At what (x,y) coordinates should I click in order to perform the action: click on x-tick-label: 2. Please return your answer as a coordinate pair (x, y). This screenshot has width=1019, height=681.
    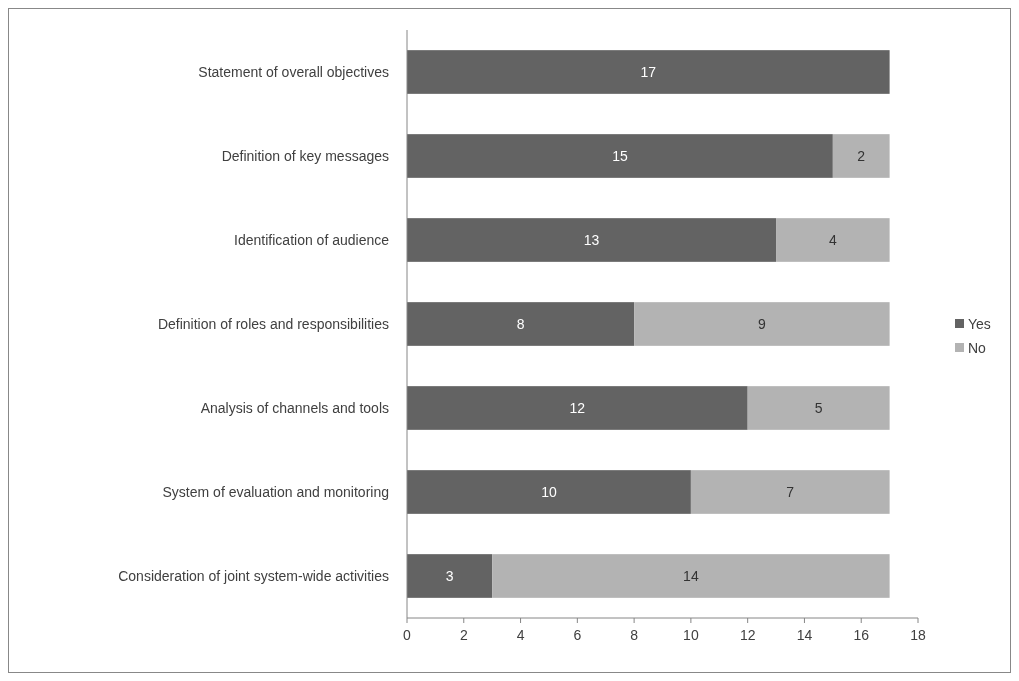
    Looking at the image, I should click on (463, 635).